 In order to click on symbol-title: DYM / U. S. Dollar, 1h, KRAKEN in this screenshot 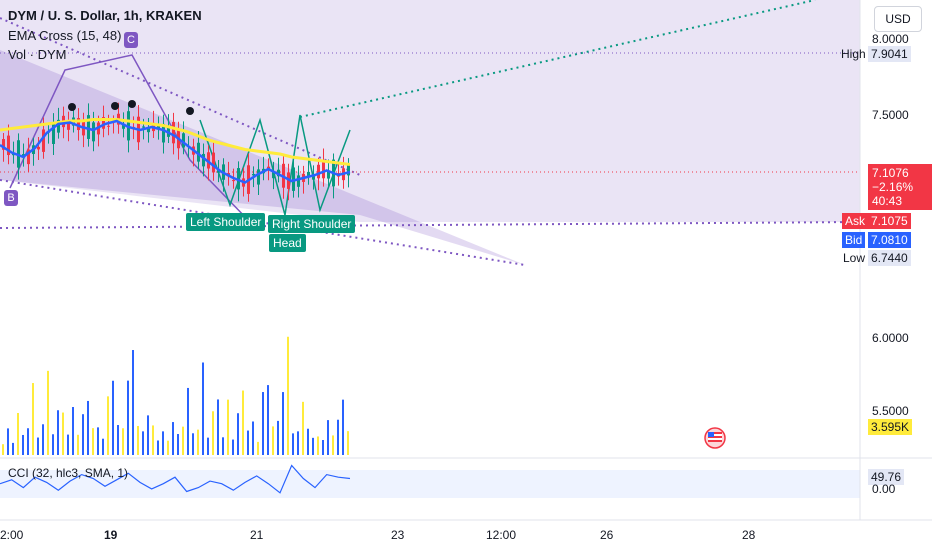, I will do `click(105, 15)`.